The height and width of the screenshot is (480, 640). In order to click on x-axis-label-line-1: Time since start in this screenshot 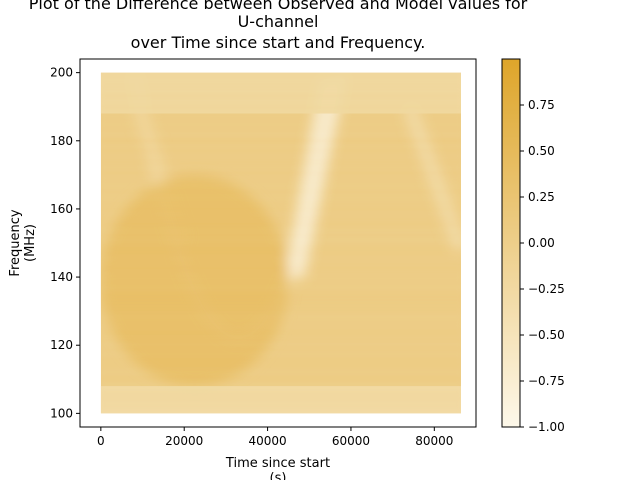, I will do `click(277, 463)`.